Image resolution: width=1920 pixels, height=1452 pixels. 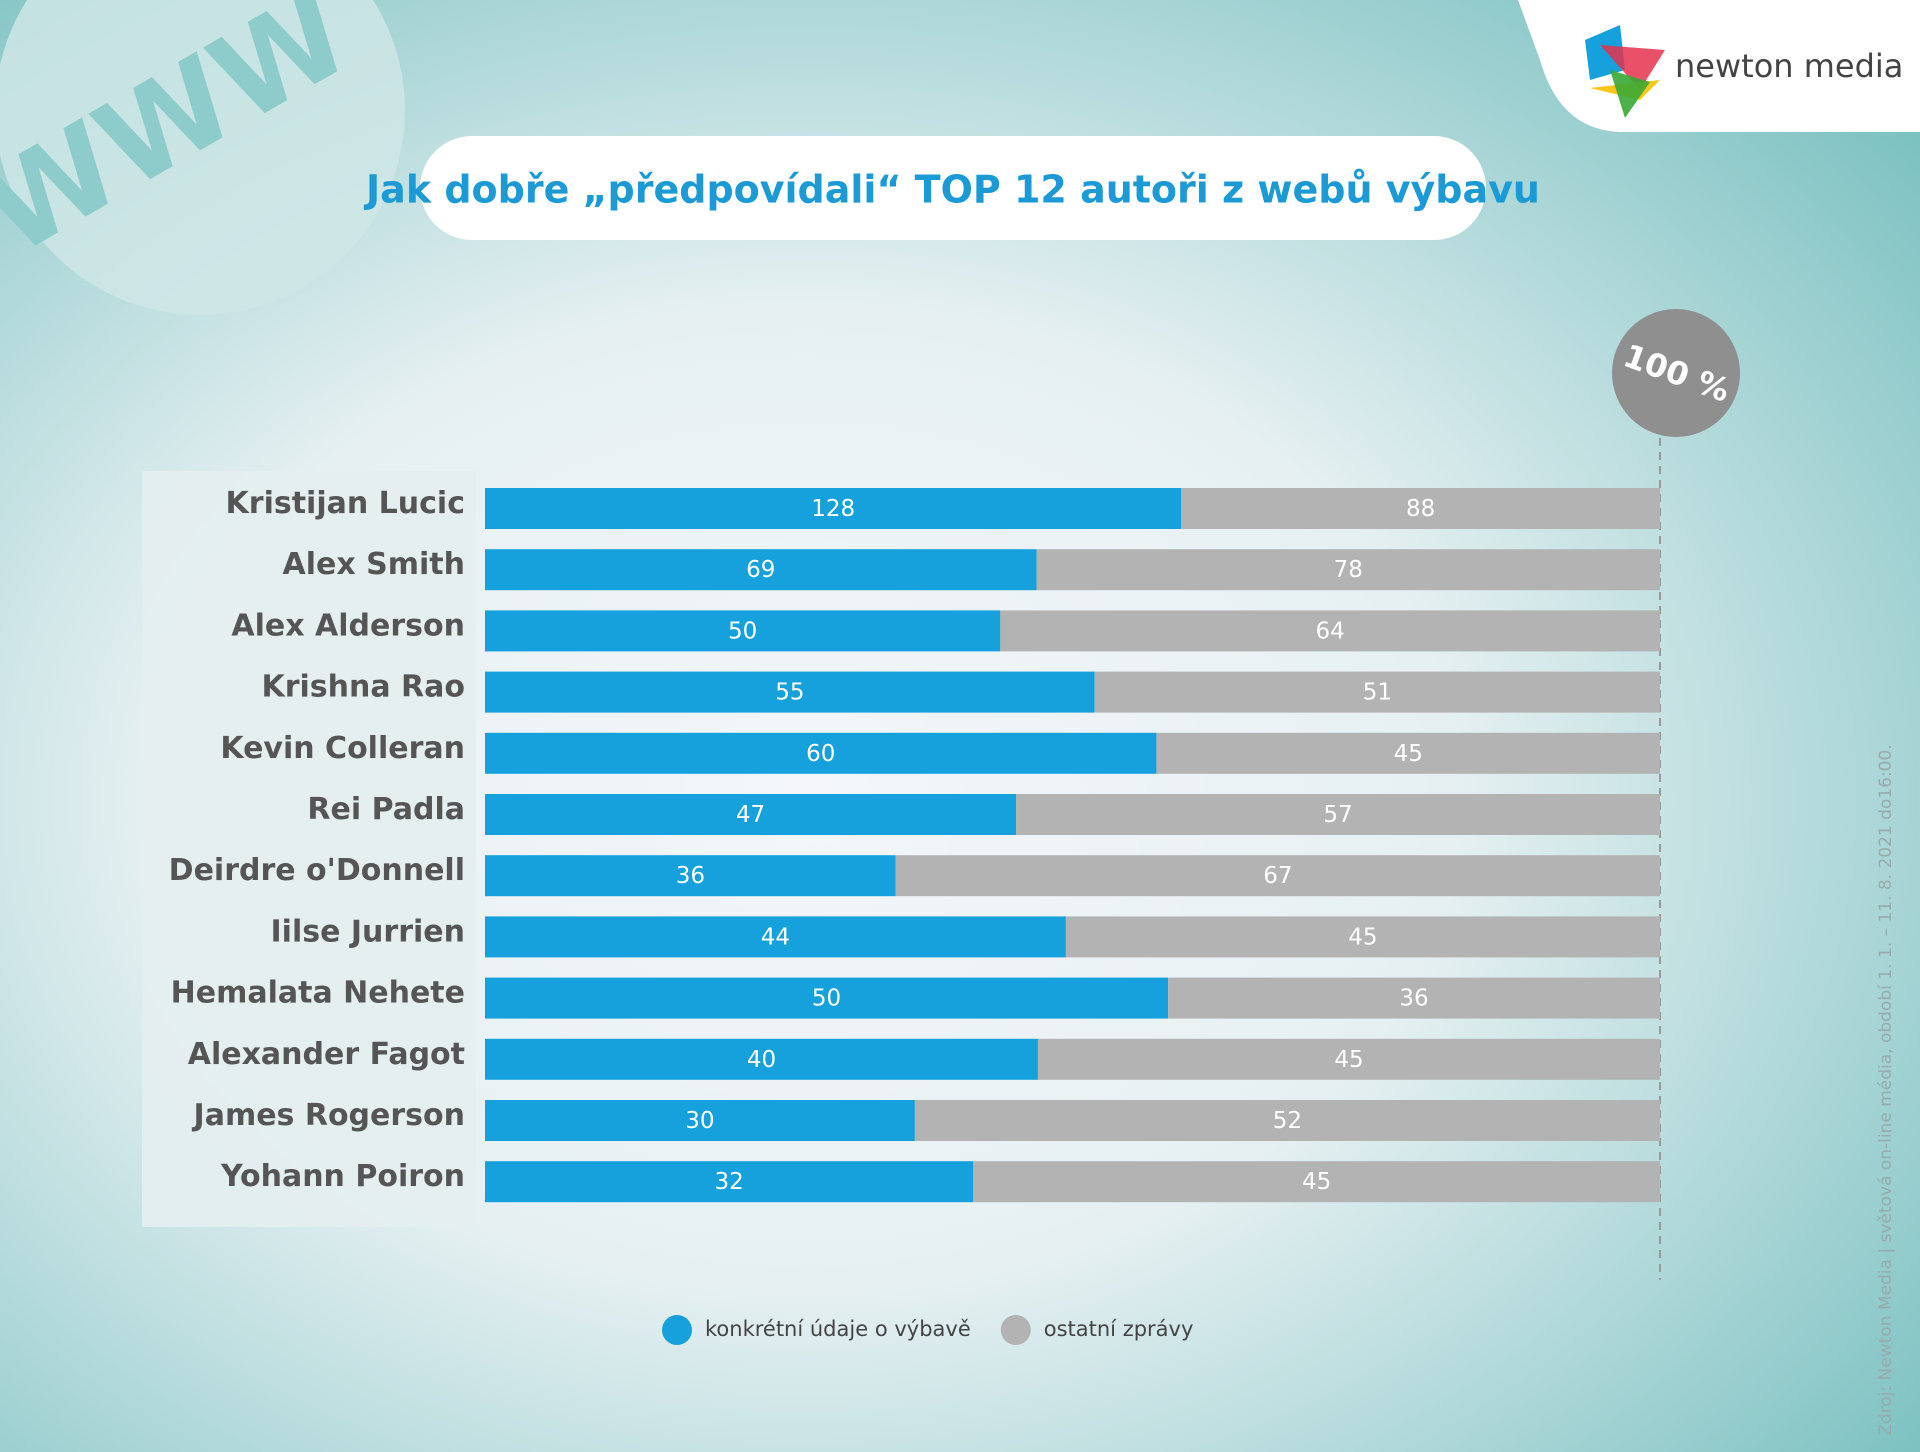 I want to click on category-label: Alex Alderson, so click(x=348, y=625).